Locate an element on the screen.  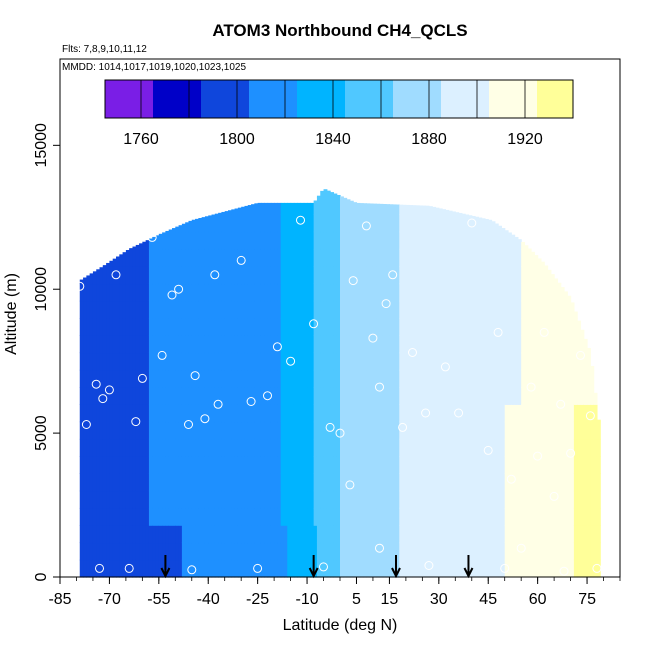
flight-arrow is located at coordinates (396, 567).